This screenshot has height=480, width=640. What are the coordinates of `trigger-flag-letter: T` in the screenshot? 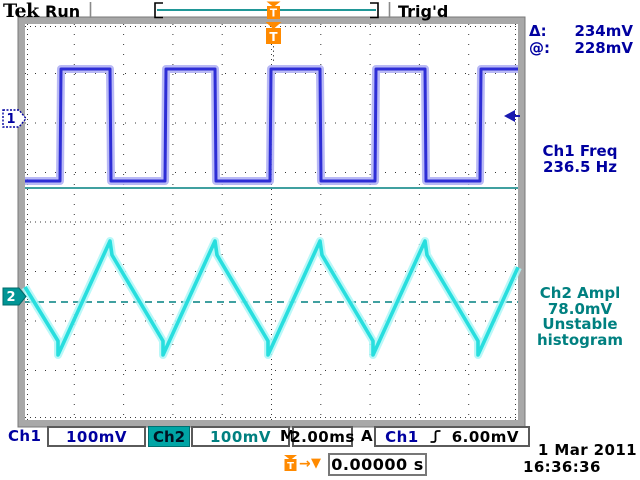 It's located at (273, 37).